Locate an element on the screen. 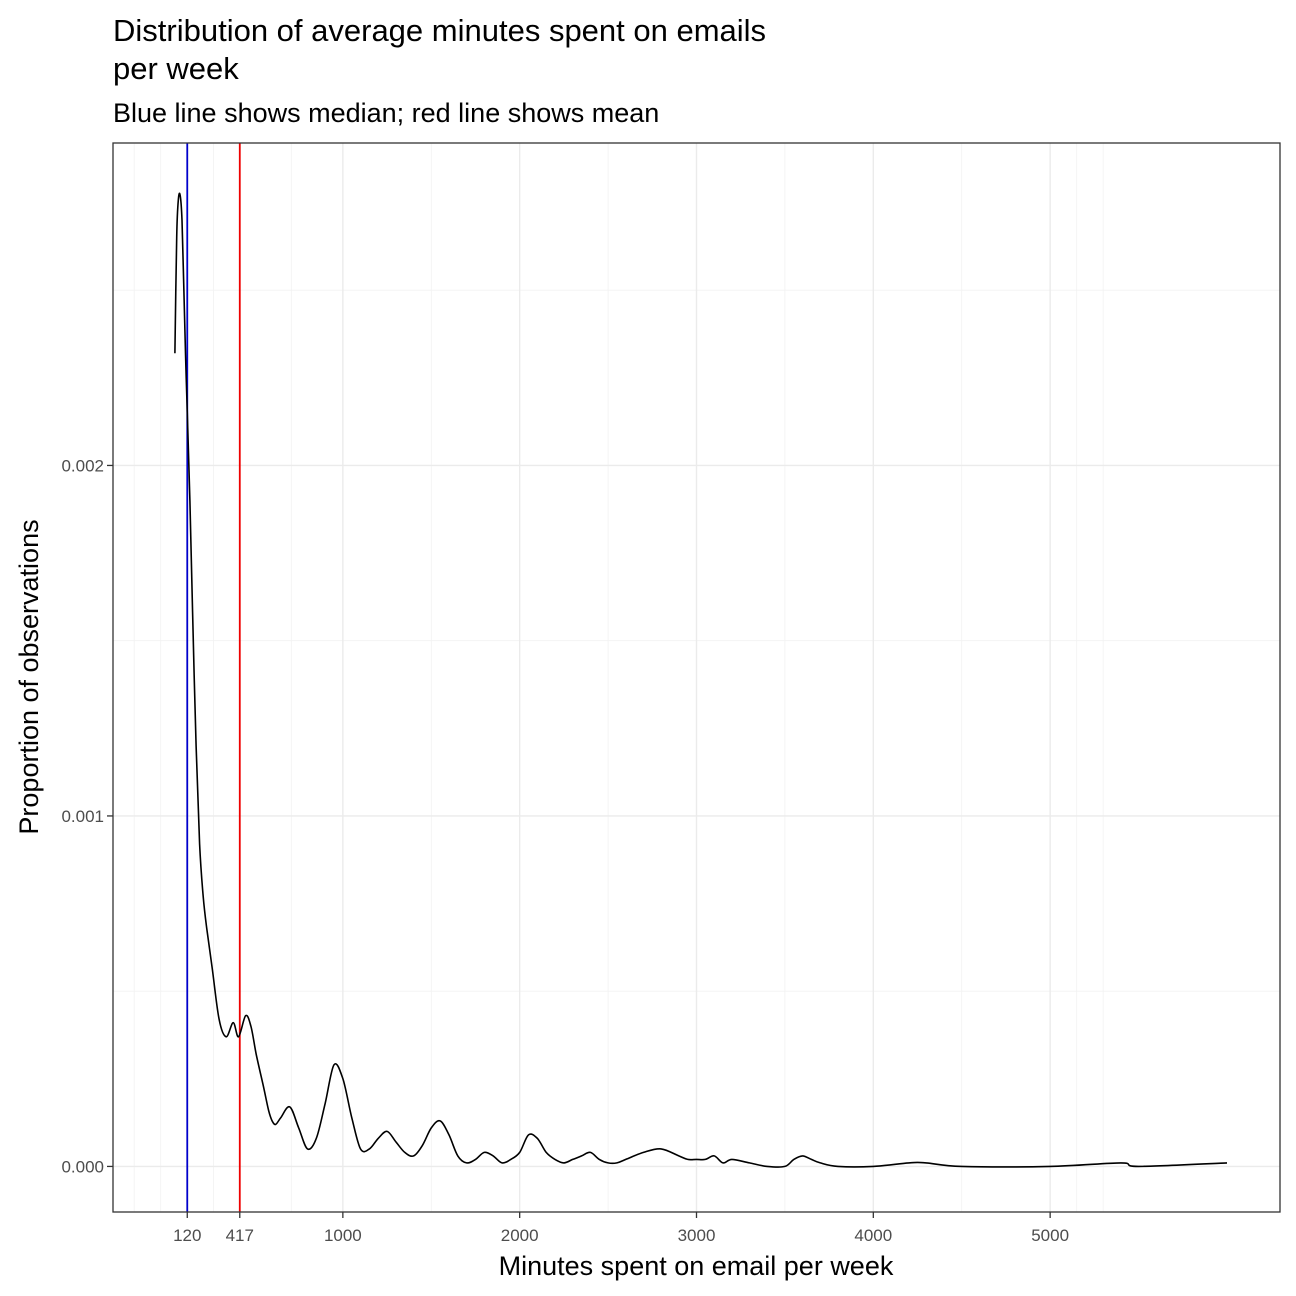 The image size is (1296, 1296). y-tick-label: 0.002 is located at coordinates (82, 465).